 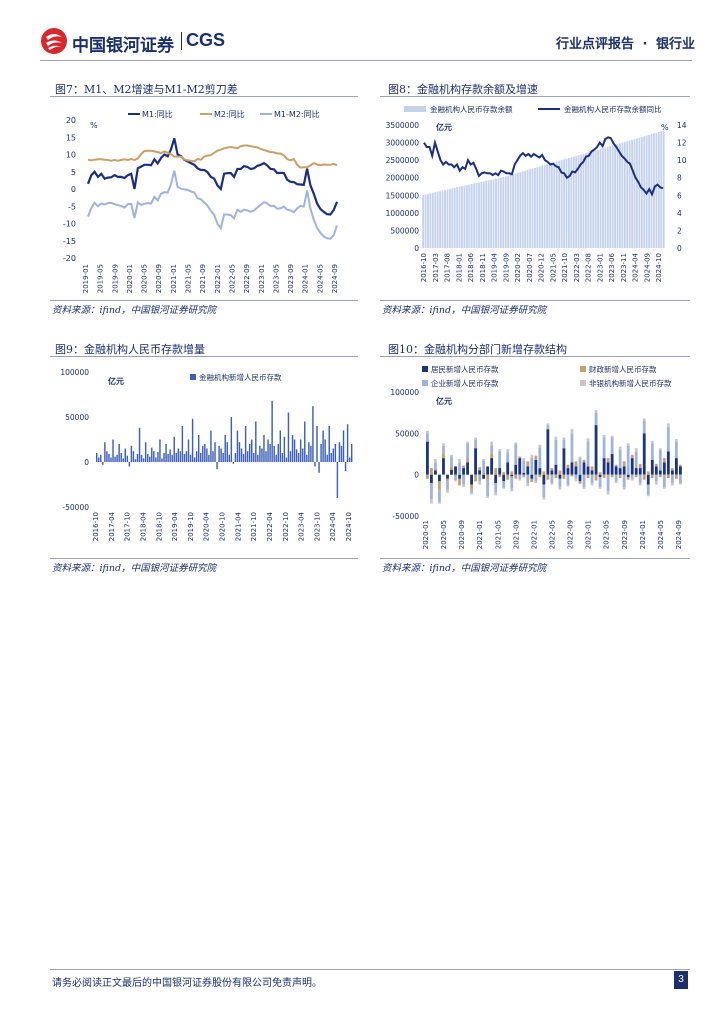 What do you see at coordinates (306, 278) in the screenshot?
I see `x-tick-label: 2024-01` at bounding box center [306, 278].